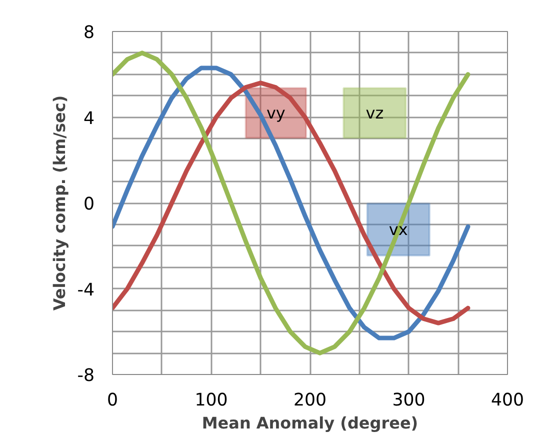  Describe the element at coordinates (375, 112) in the screenshot. I see `text: vz` at that location.